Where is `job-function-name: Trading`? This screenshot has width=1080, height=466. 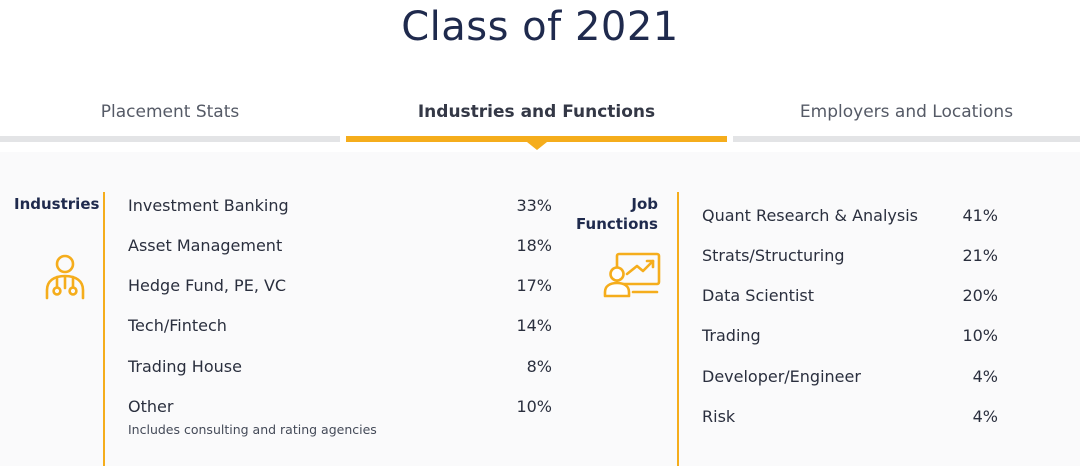 job-function-name: Trading is located at coordinates (731, 335).